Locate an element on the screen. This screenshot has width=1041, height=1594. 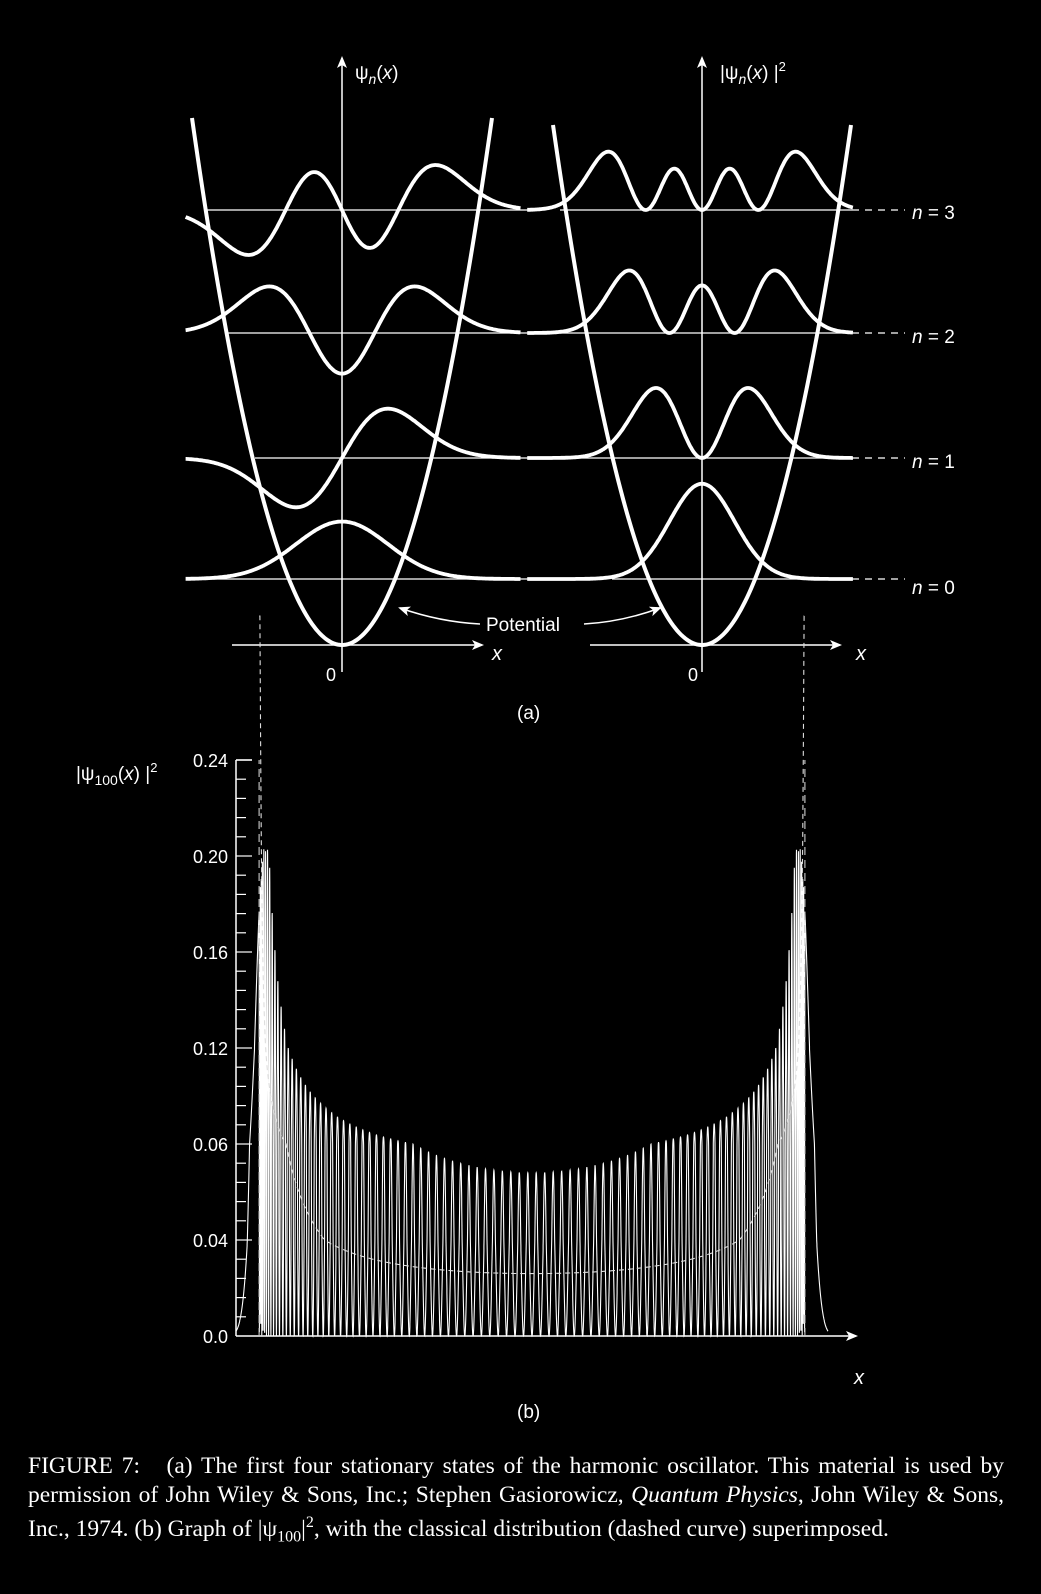
wavefunction-curve-n2 is located at coordinates (353, 330).